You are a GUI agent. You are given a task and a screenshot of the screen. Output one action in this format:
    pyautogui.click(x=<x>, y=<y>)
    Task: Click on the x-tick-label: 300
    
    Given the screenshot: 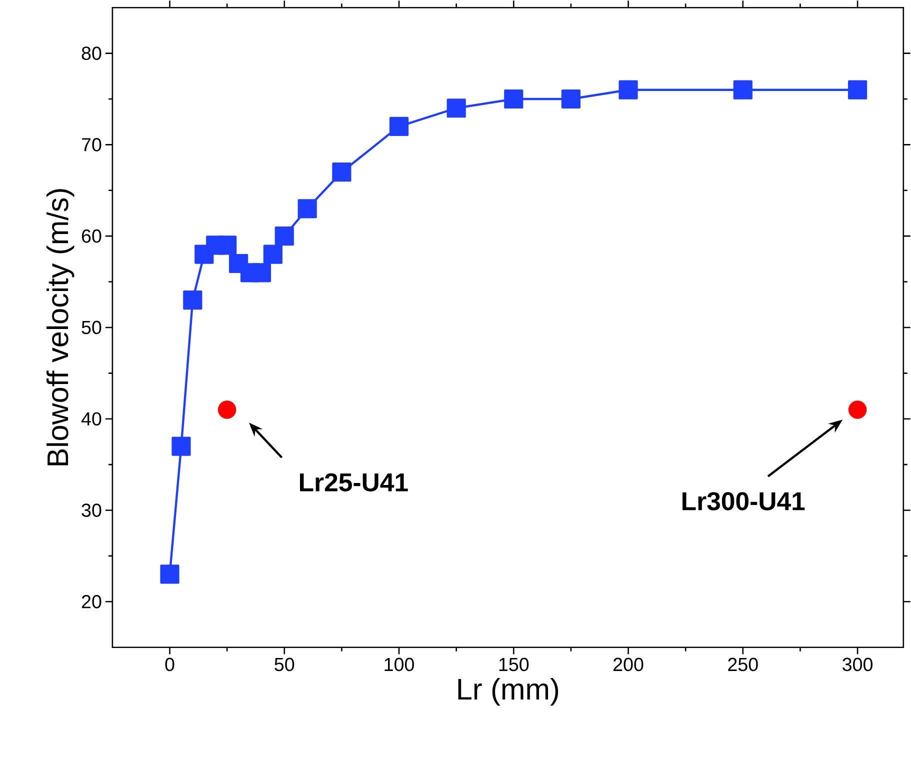 What is the action you would take?
    pyautogui.click(x=857, y=665)
    